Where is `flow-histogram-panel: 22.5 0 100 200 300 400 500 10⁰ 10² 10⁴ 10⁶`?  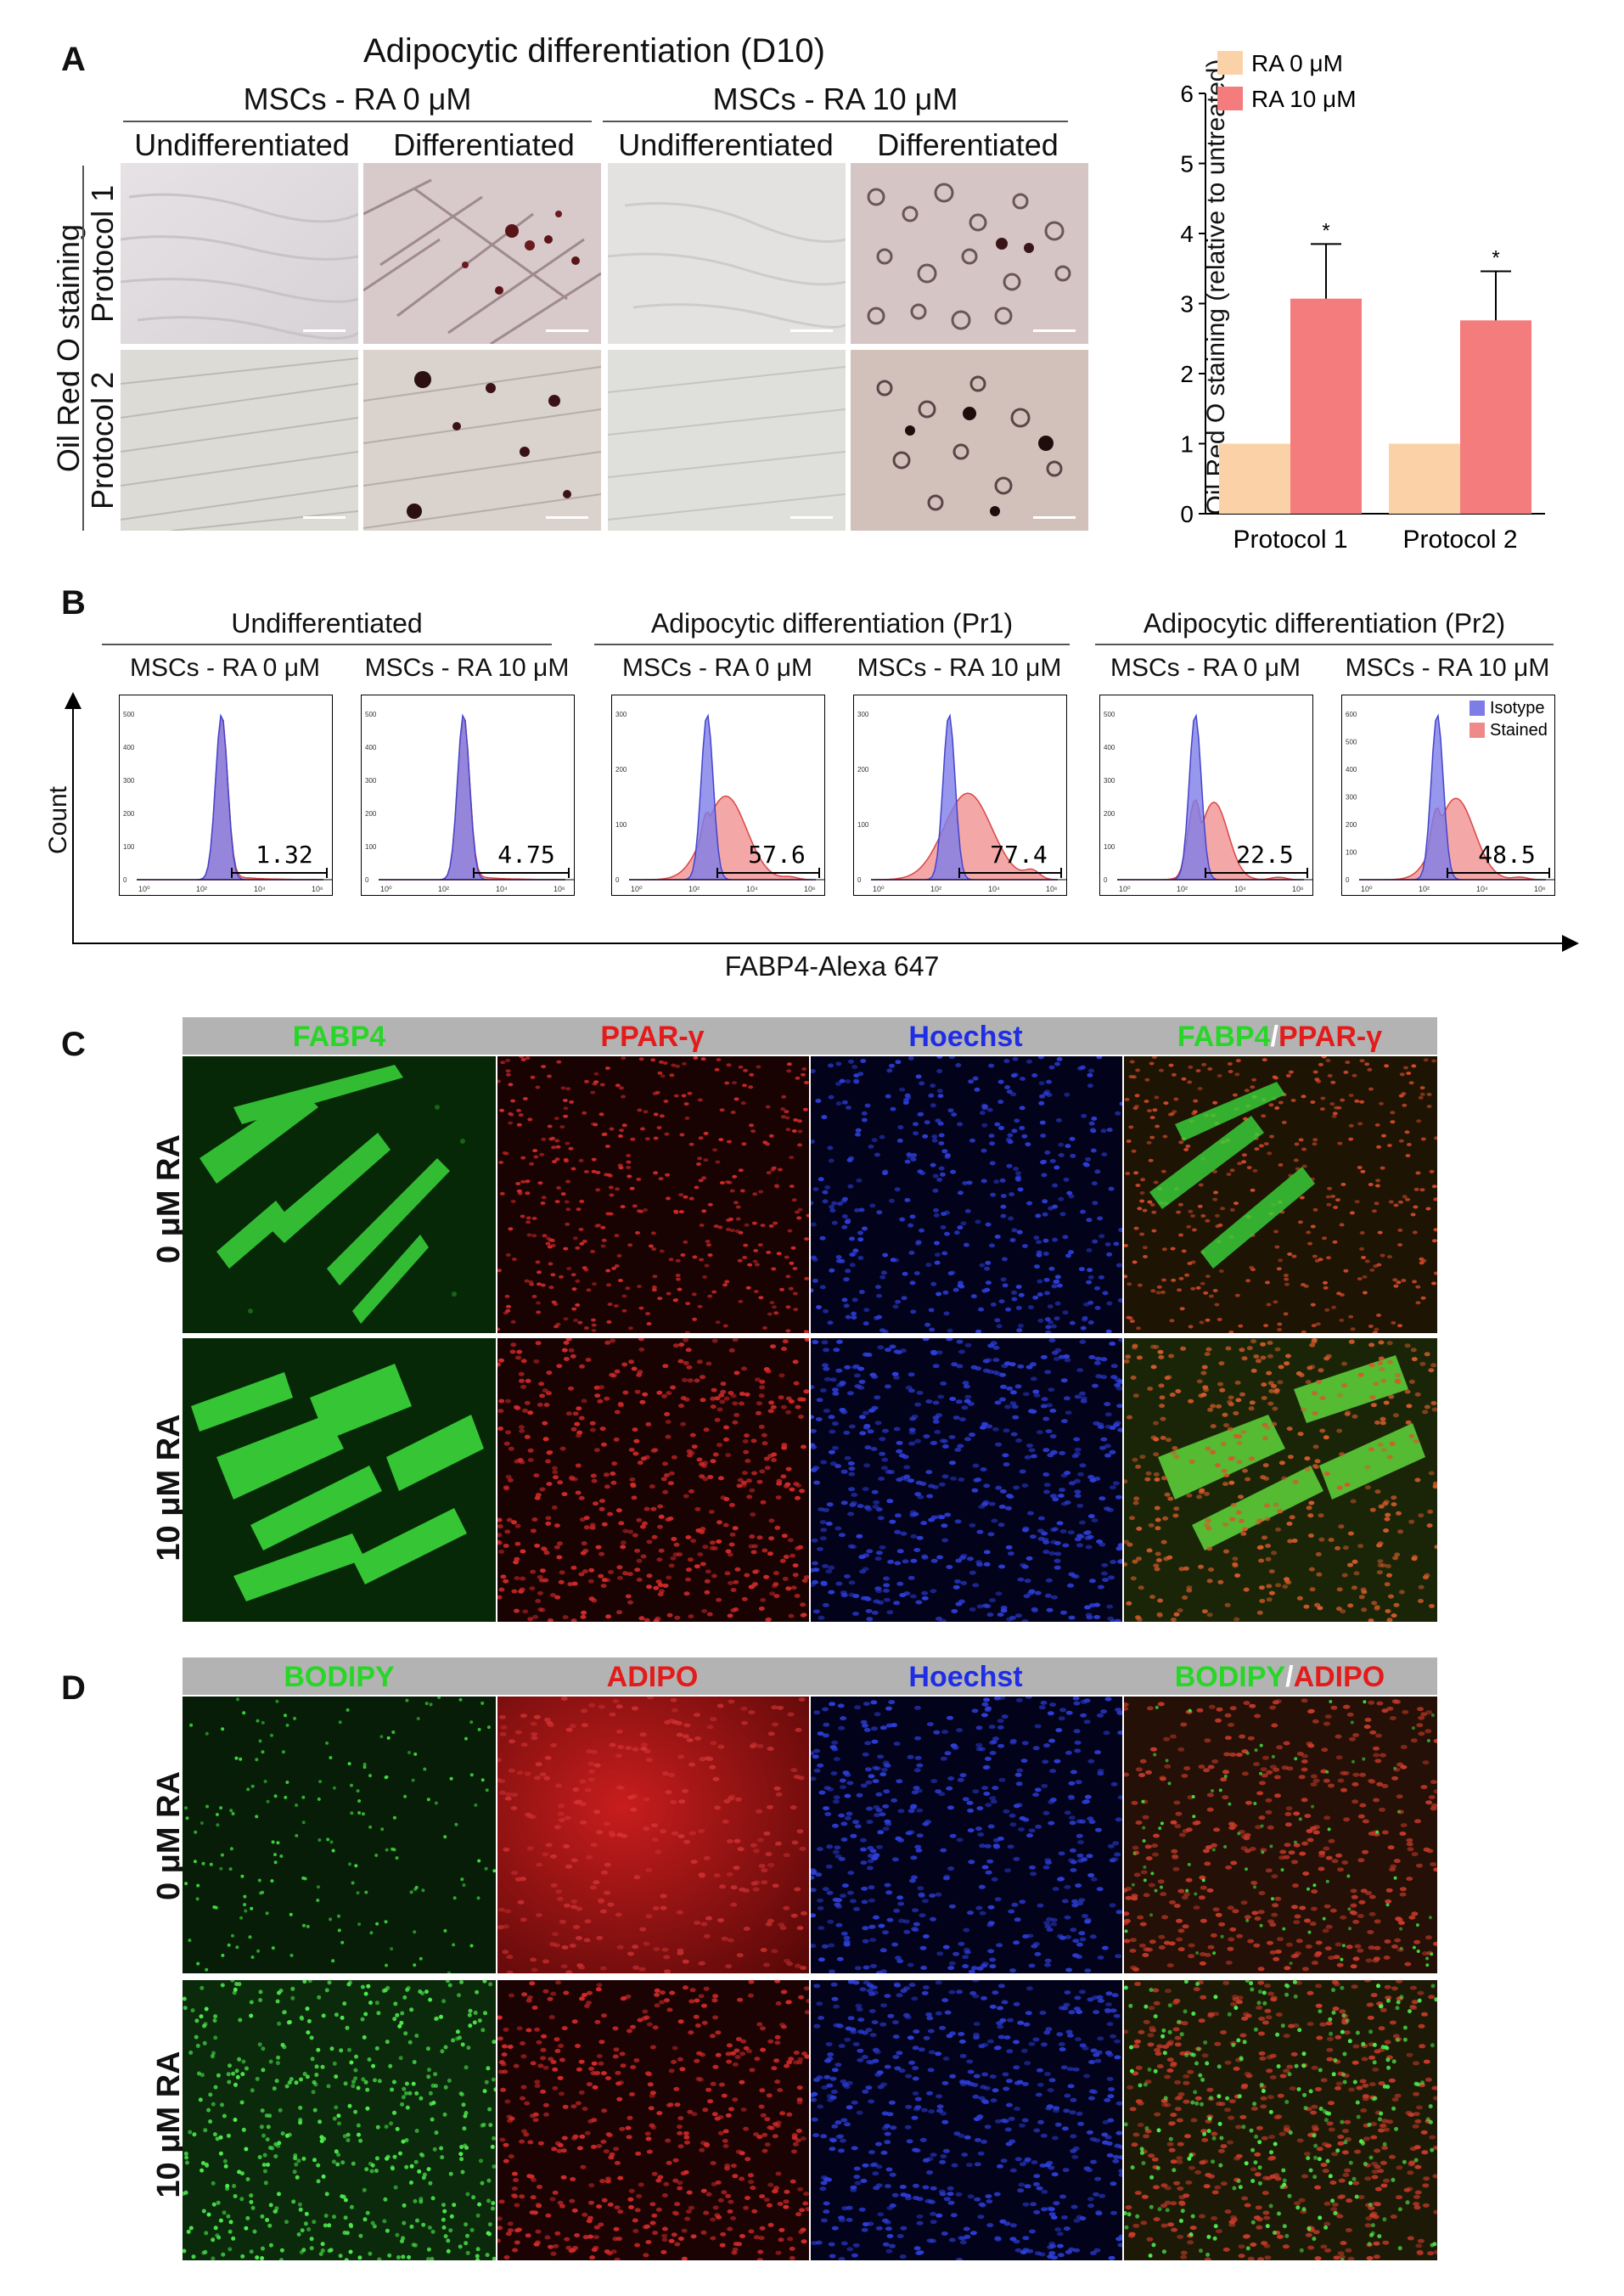 flow-histogram-panel: 22.5 0 100 200 300 400 500 10⁰ 10² 10⁴ 10⁶ is located at coordinates (1206, 795).